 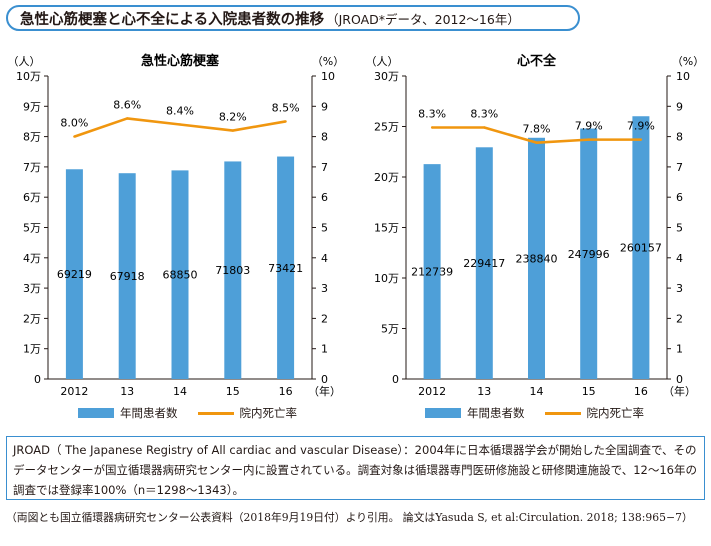 I want to click on left-tick-label: 9万, so click(x=32, y=106).